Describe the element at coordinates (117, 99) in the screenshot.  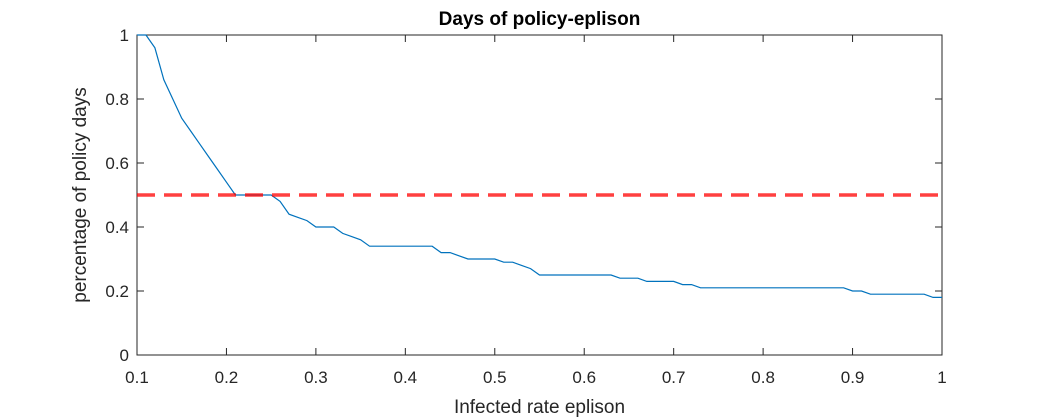
I see `y-tick-label: 0.8` at that location.